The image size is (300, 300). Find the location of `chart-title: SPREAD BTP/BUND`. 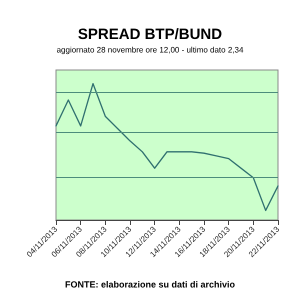

chart-title: SPREAD BTP/BUND is located at coordinates (150, 34).